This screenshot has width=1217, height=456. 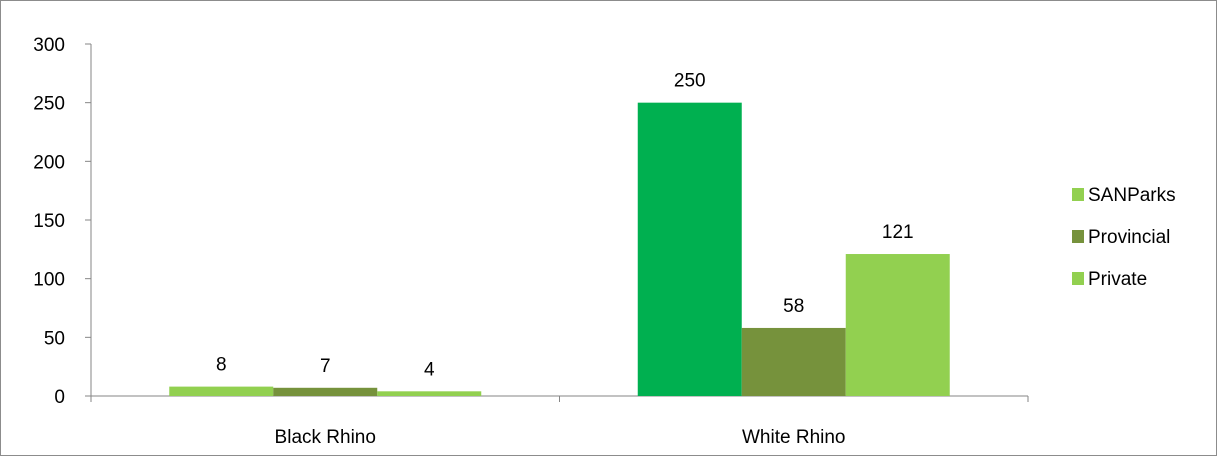 I want to click on y-tick-label: 150, so click(x=49, y=221).